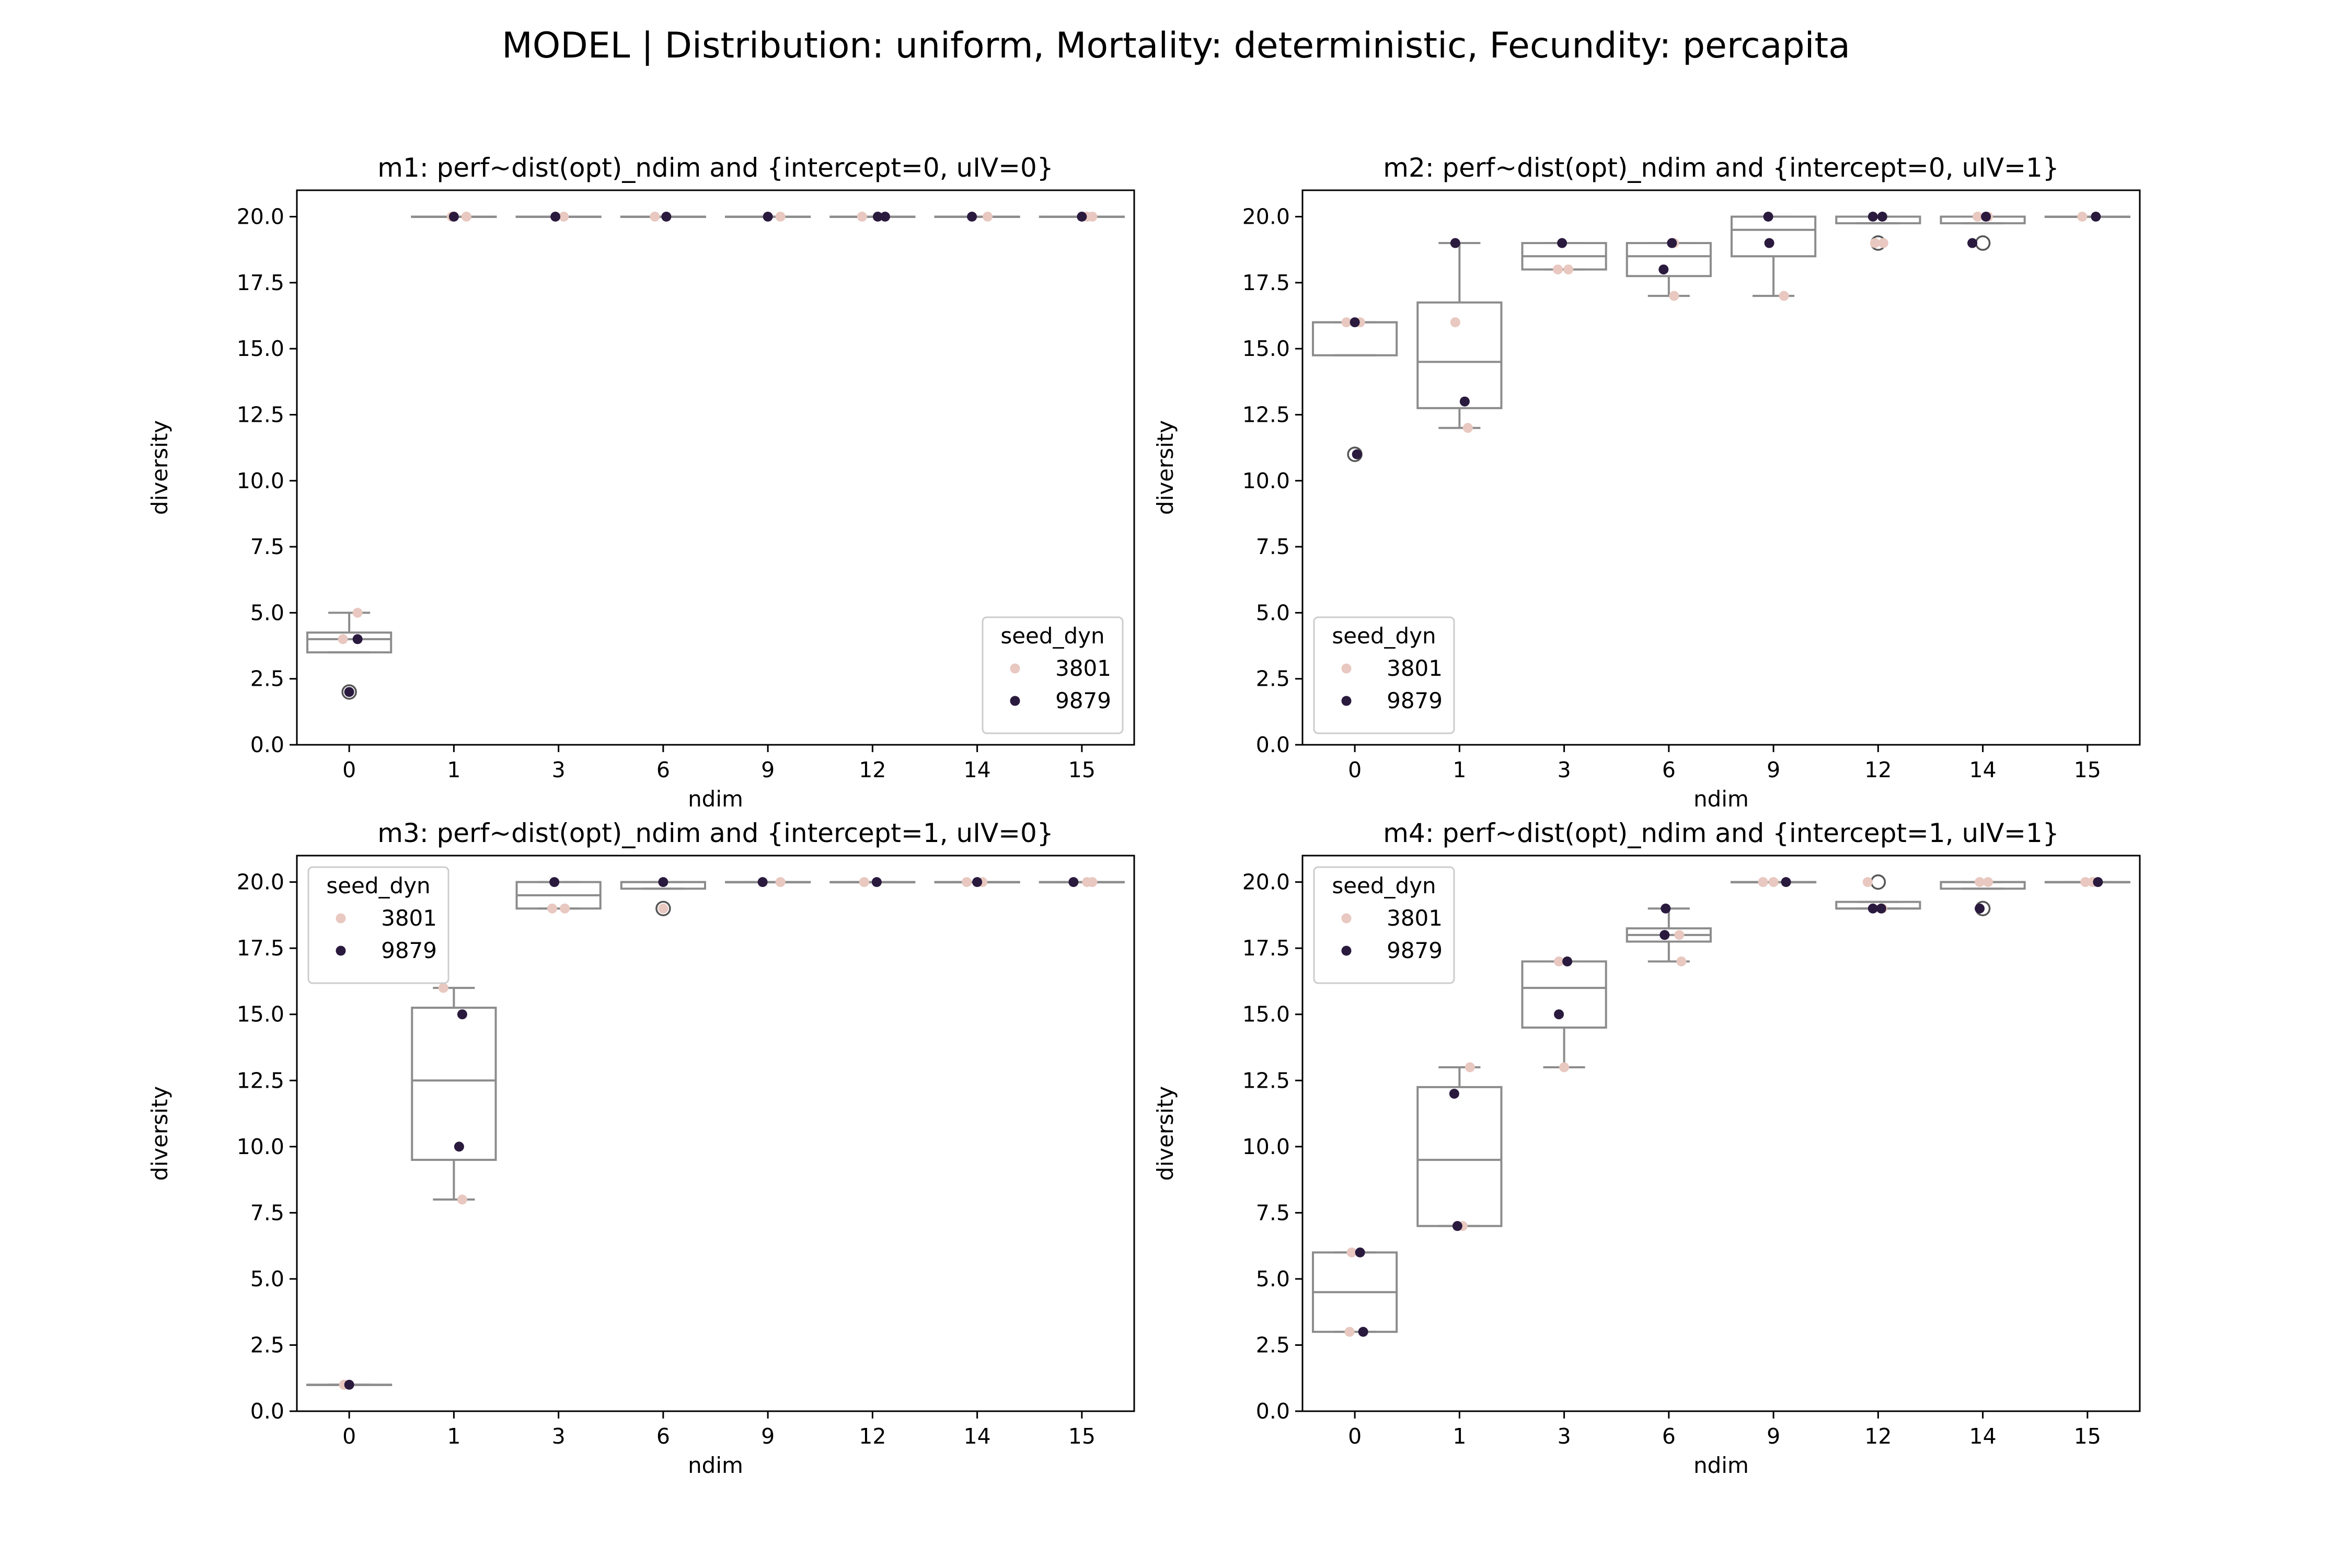 This screenshot has height=1568, width=2352. I want to click on box-iqr, so click(349, 642).